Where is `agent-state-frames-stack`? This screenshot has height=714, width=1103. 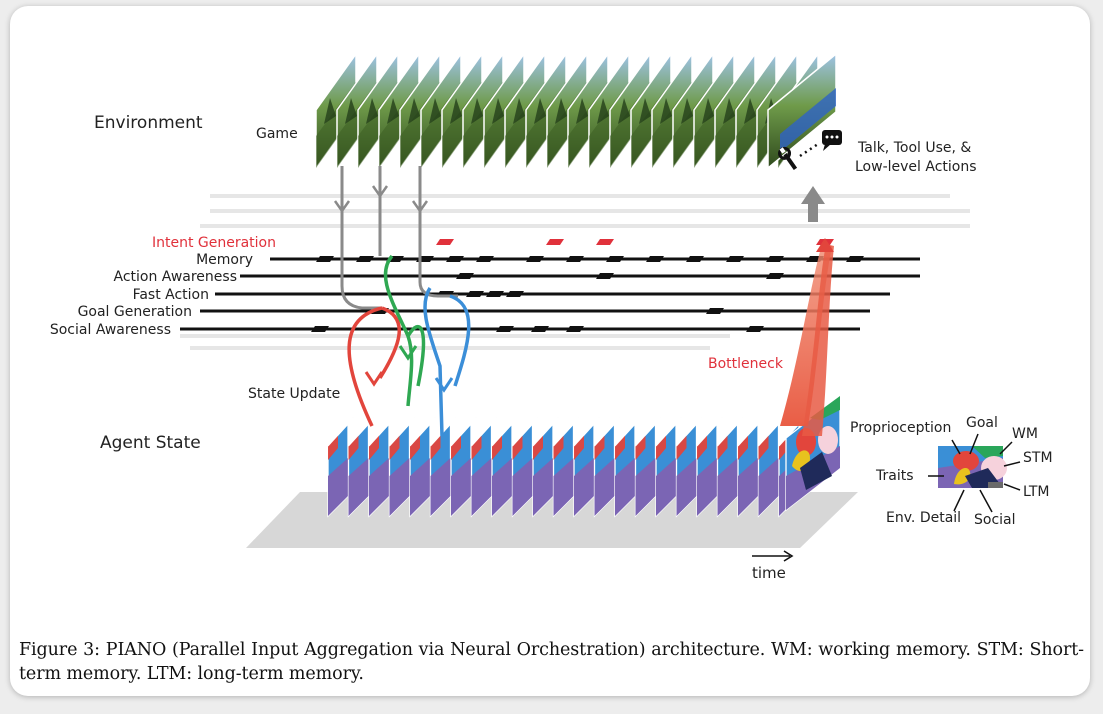 agent-state-frames-stack is located at coordinates (584, 456).